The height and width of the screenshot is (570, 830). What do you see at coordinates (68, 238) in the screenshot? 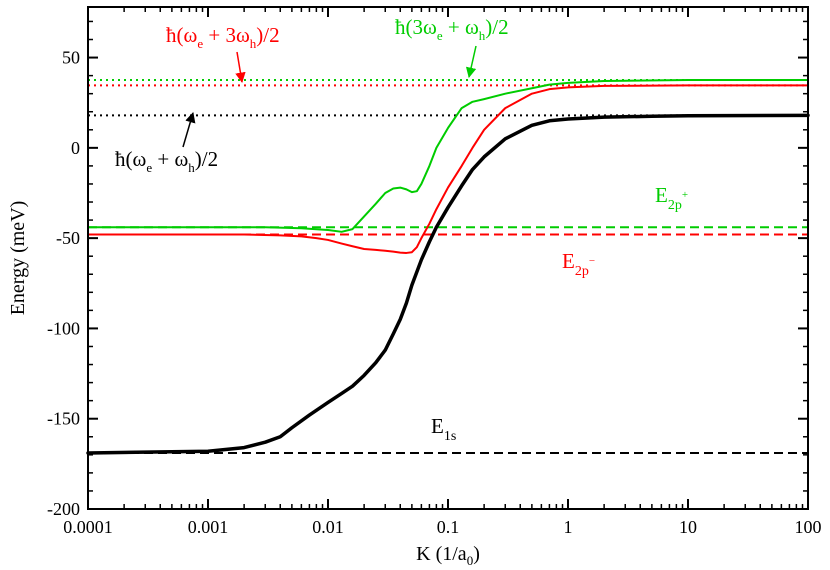
I see `y-tick-label: -50` at bounding box center [68, 238].